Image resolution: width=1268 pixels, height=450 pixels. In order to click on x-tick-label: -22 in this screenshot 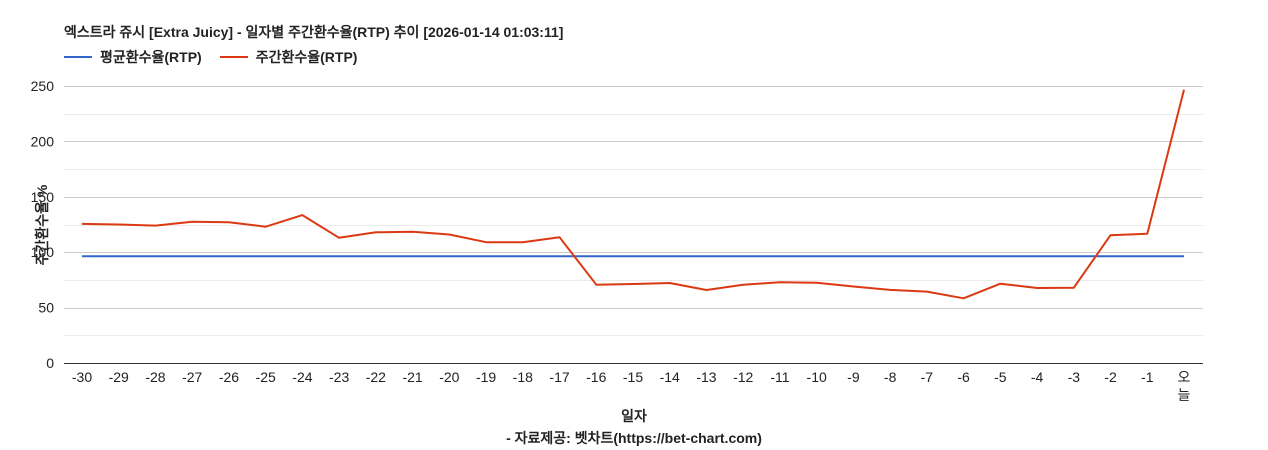, I will do `click(376, 377)`.